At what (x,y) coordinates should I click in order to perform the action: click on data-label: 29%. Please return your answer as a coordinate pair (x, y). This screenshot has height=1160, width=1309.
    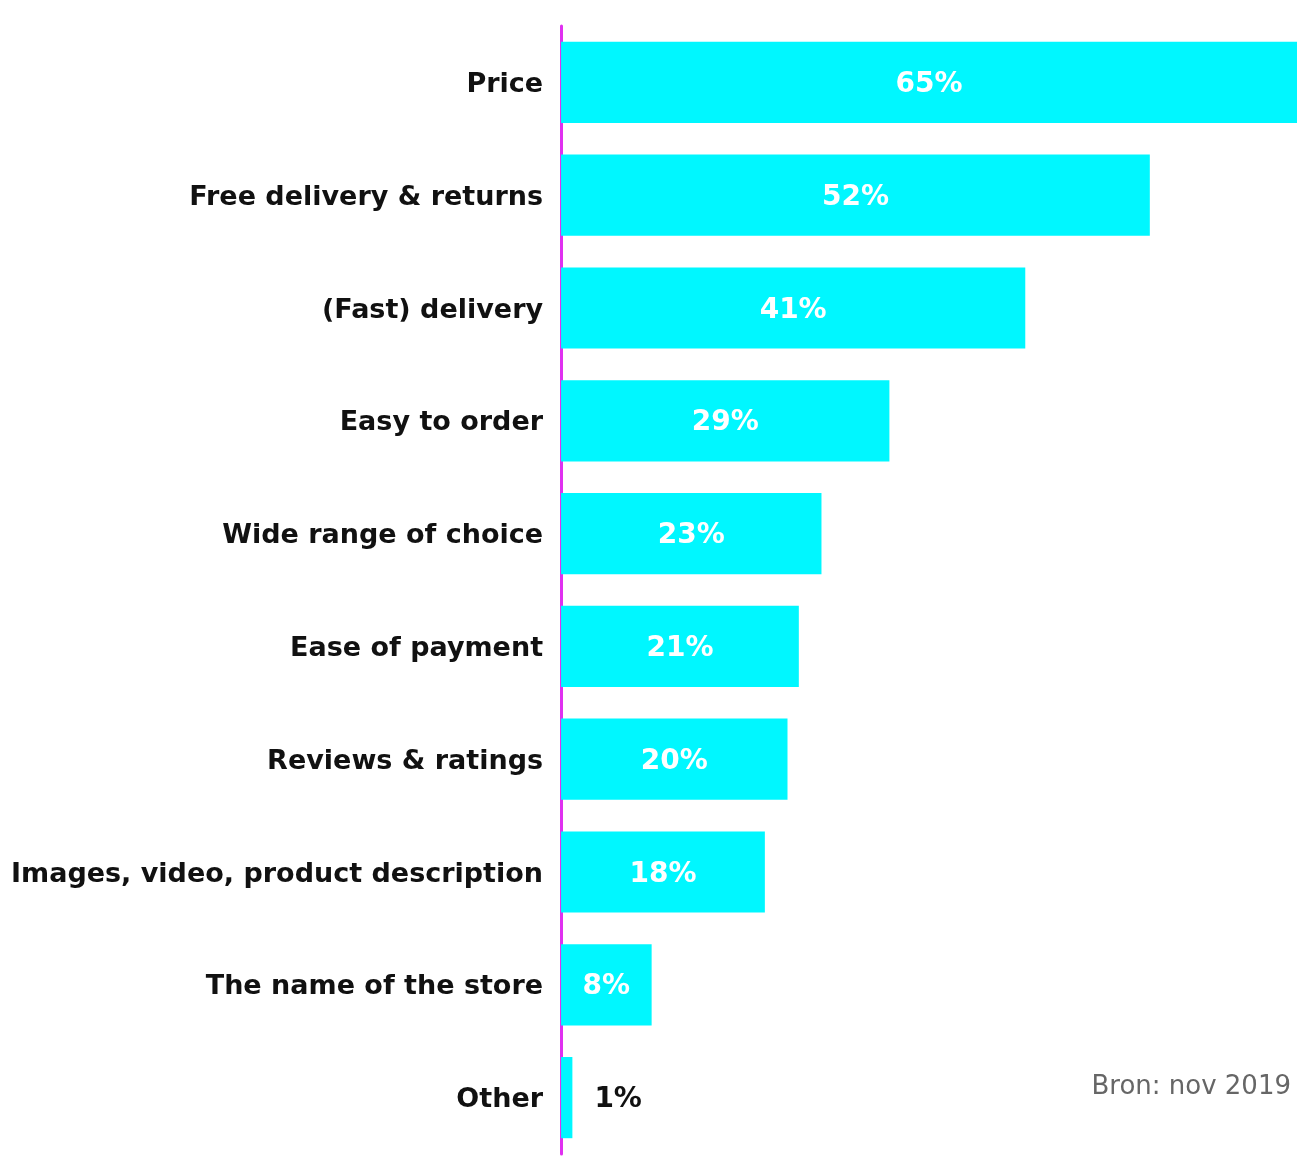
    Looking at the image, I should click on (725, 421).